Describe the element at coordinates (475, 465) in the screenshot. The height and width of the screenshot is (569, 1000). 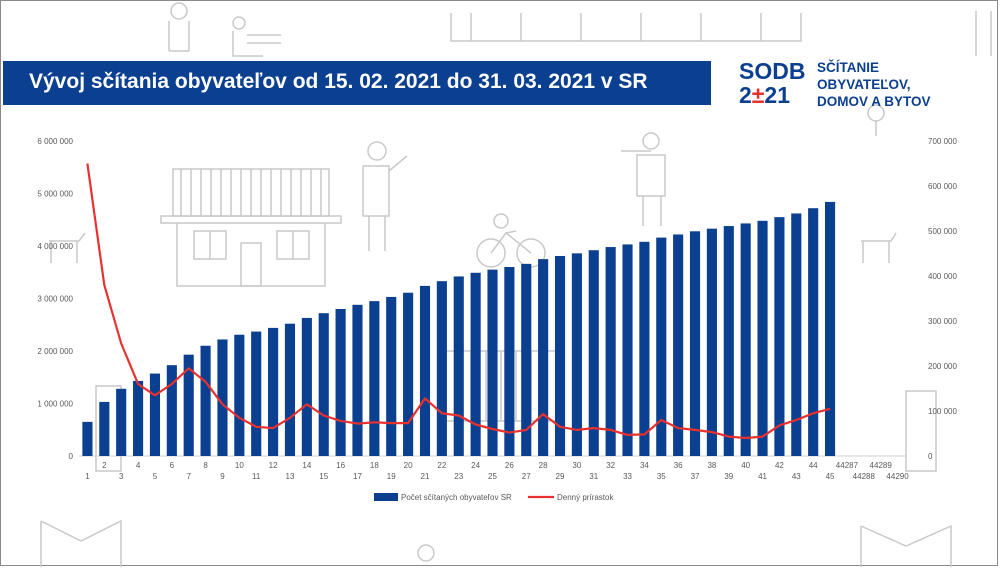
I see `x-tick-label: 24` at that location.